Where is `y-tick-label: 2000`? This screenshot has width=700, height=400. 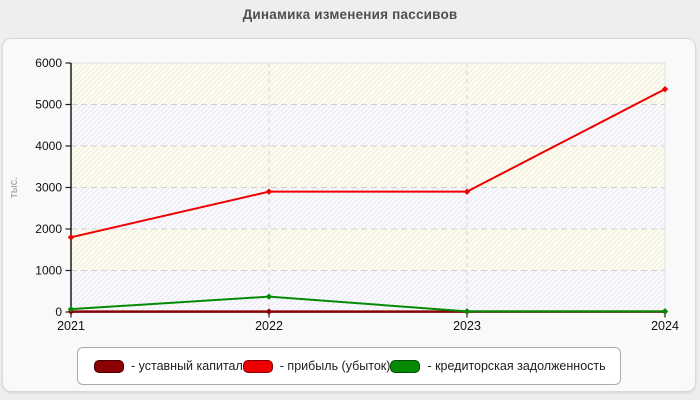
y-tick-label: 2000 is located at coordinates (48, 229).